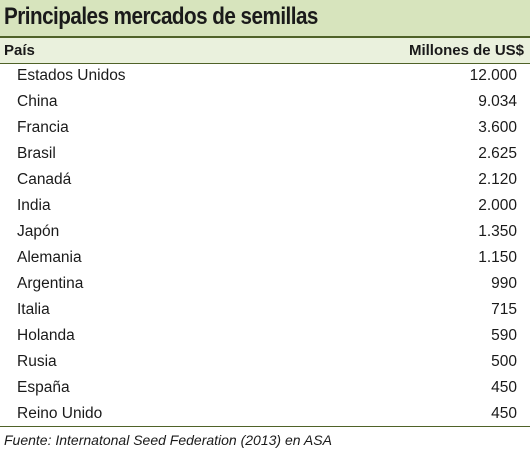  Describe the element at coordinates (493, 75) in the screenshot. I see `value-cell: 12.000` at that location.